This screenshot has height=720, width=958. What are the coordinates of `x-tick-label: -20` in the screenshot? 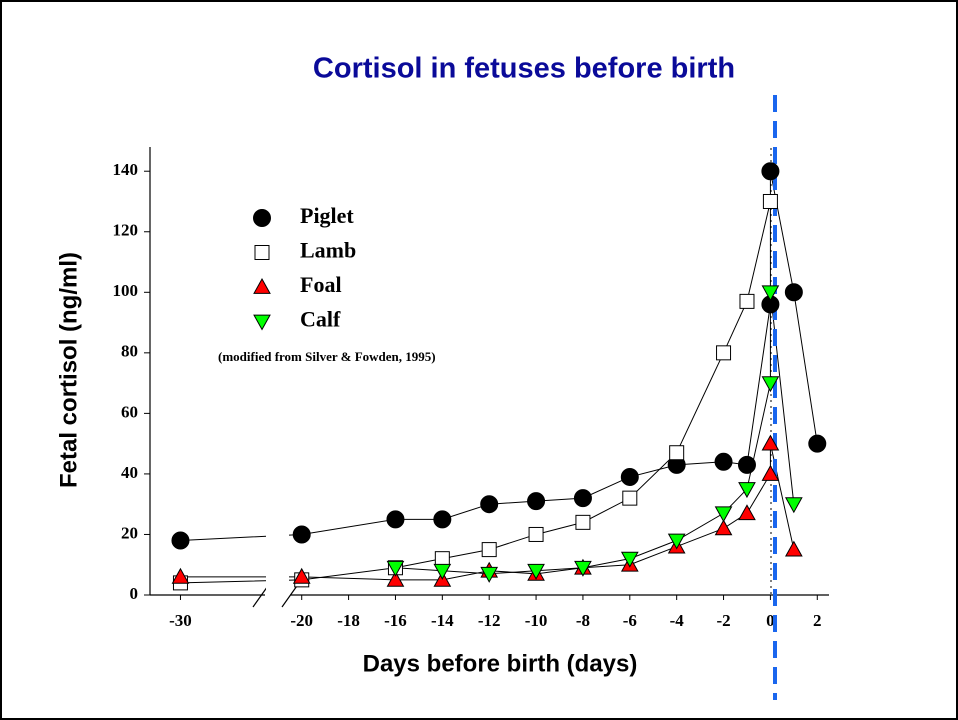 It's located at (301, 620).